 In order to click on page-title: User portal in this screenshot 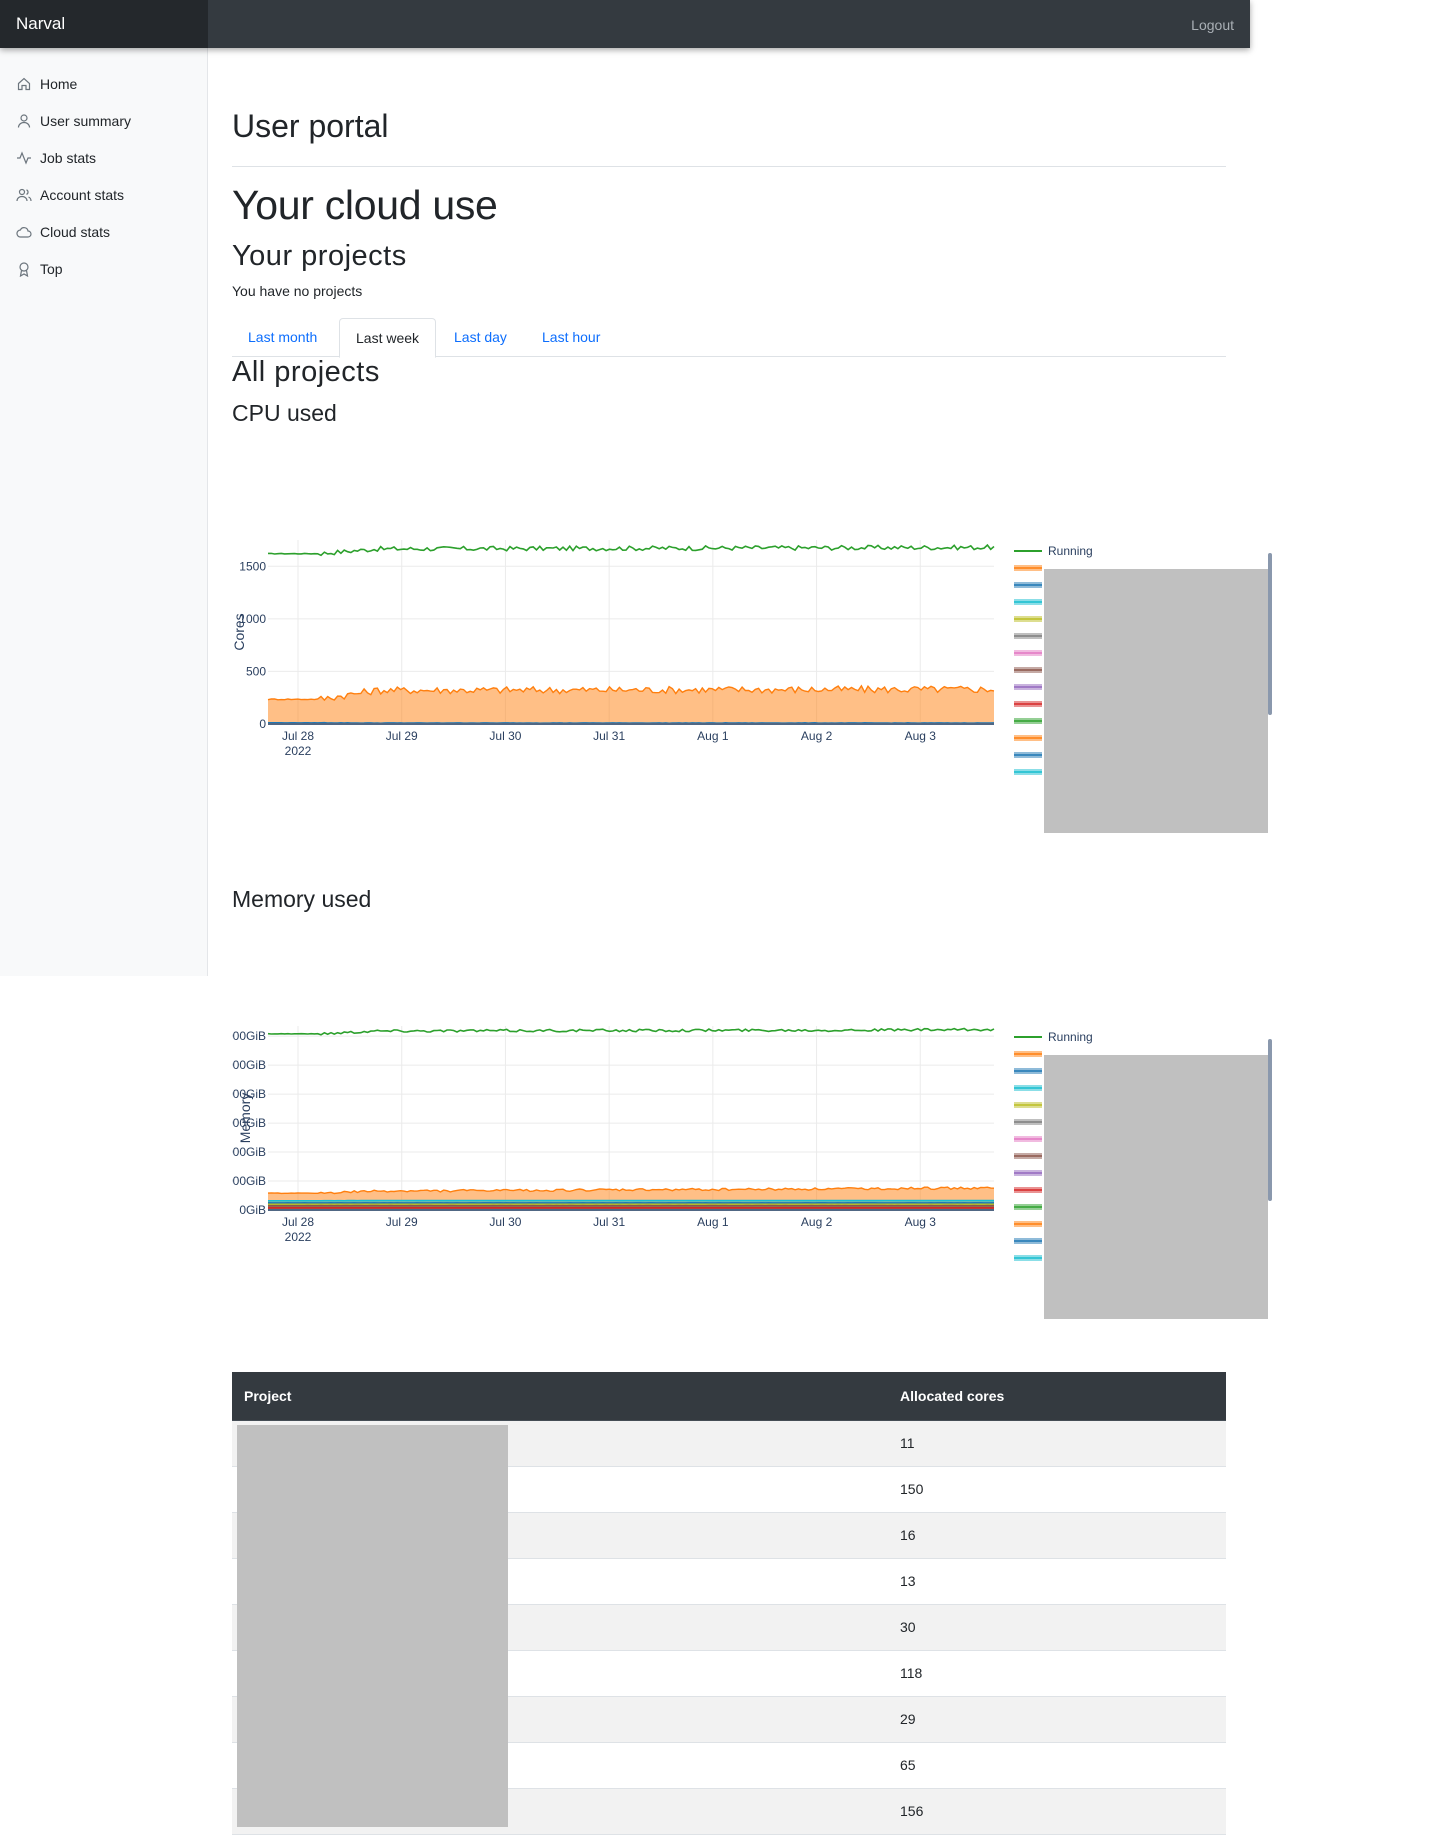, I will do `click(310, 126)`.